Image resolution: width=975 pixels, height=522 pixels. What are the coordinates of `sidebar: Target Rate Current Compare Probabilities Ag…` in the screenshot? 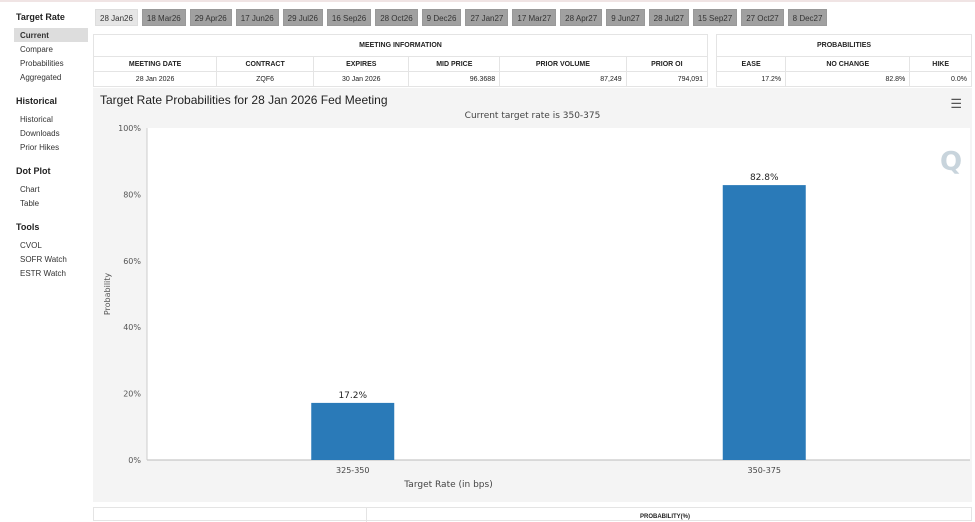 It's located at (51, 145).